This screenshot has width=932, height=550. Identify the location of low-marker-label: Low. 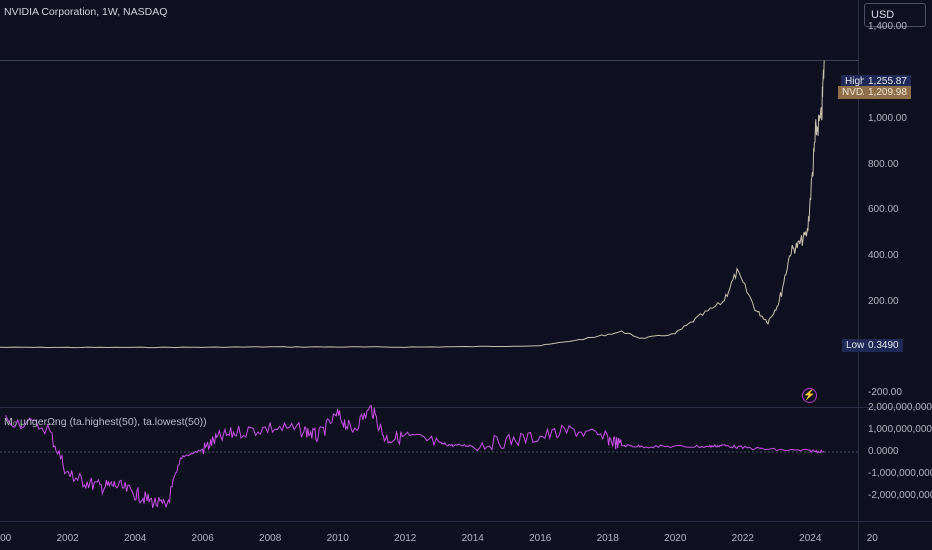
(855, 345).